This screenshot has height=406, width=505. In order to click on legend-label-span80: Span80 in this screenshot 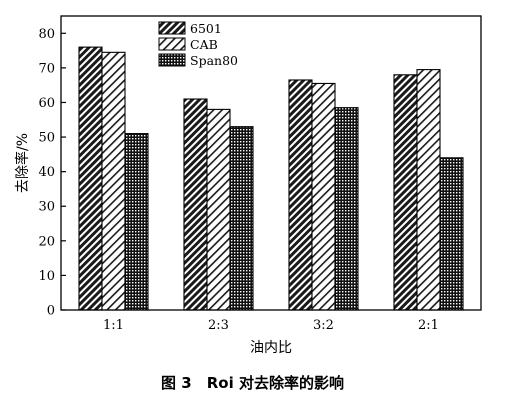, I will do `click(214, 60)`.